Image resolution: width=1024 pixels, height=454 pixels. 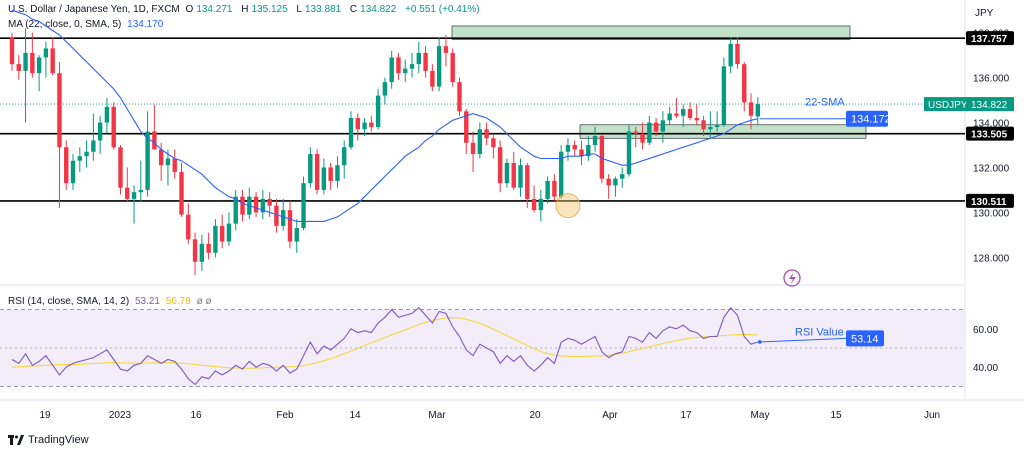 I want to click on rsi-extra-values: ø ø, so click(x=204, y=301).